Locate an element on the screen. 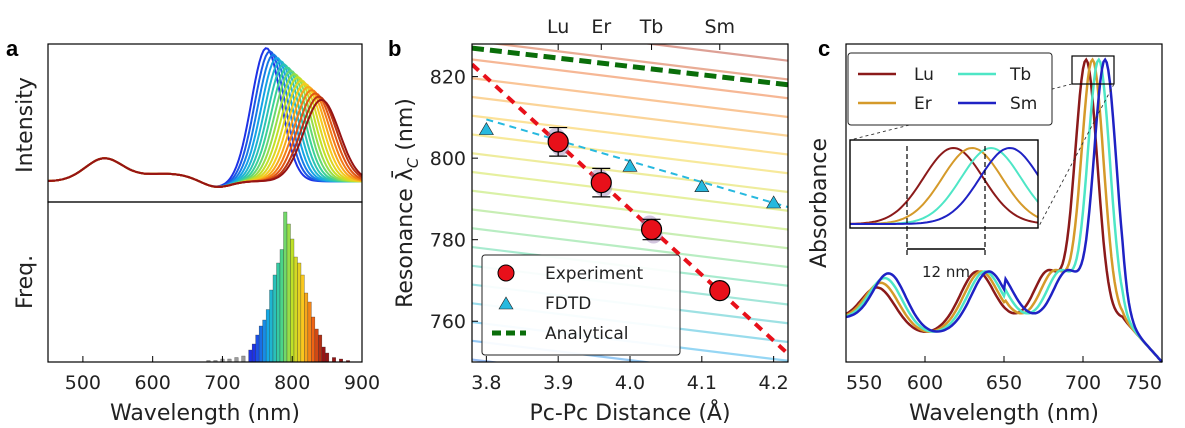 The height and width of the screenshot is (428, 1185). frequency-histogram is located at coordinates (278, 287).